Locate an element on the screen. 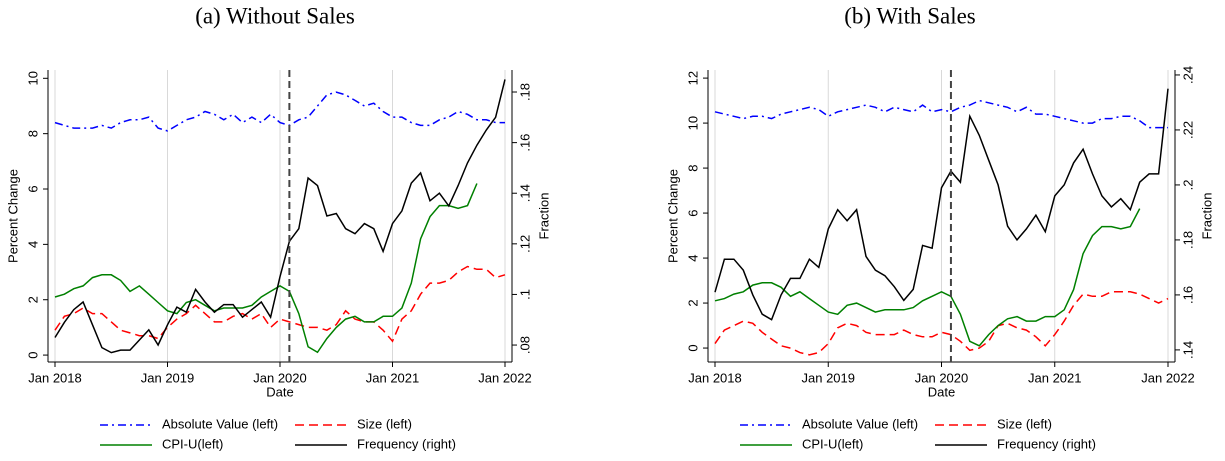  y2-tick-label: .1 is located at coordinates (524, 294).